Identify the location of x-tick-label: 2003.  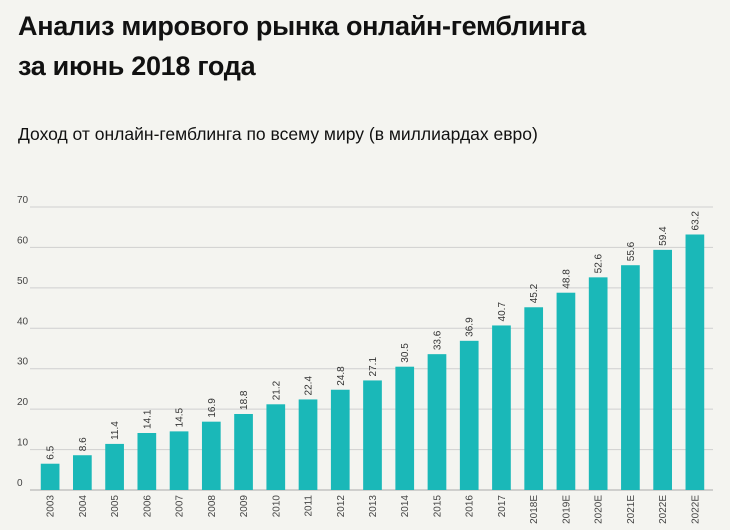
(51, 506).